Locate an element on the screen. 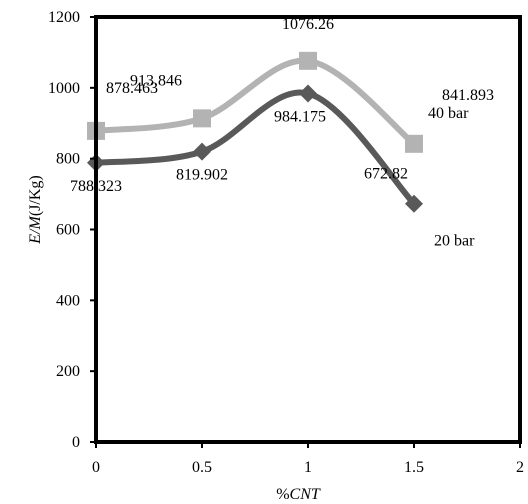 This screenshot has width=528, height=504. data-label: 878.463 is located at coordinates (132, 88).